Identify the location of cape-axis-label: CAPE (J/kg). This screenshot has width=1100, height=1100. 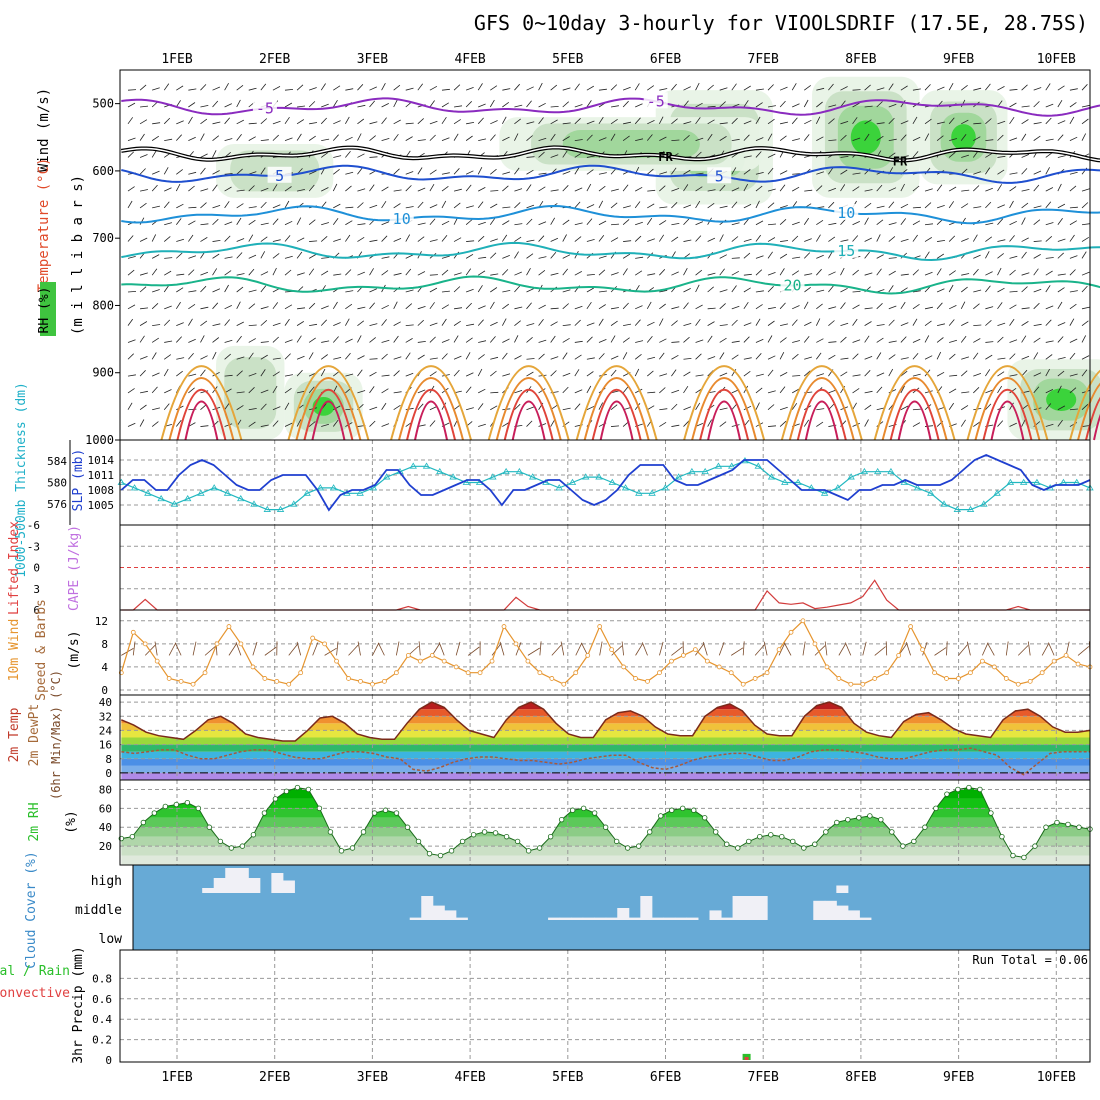
(74, 568).